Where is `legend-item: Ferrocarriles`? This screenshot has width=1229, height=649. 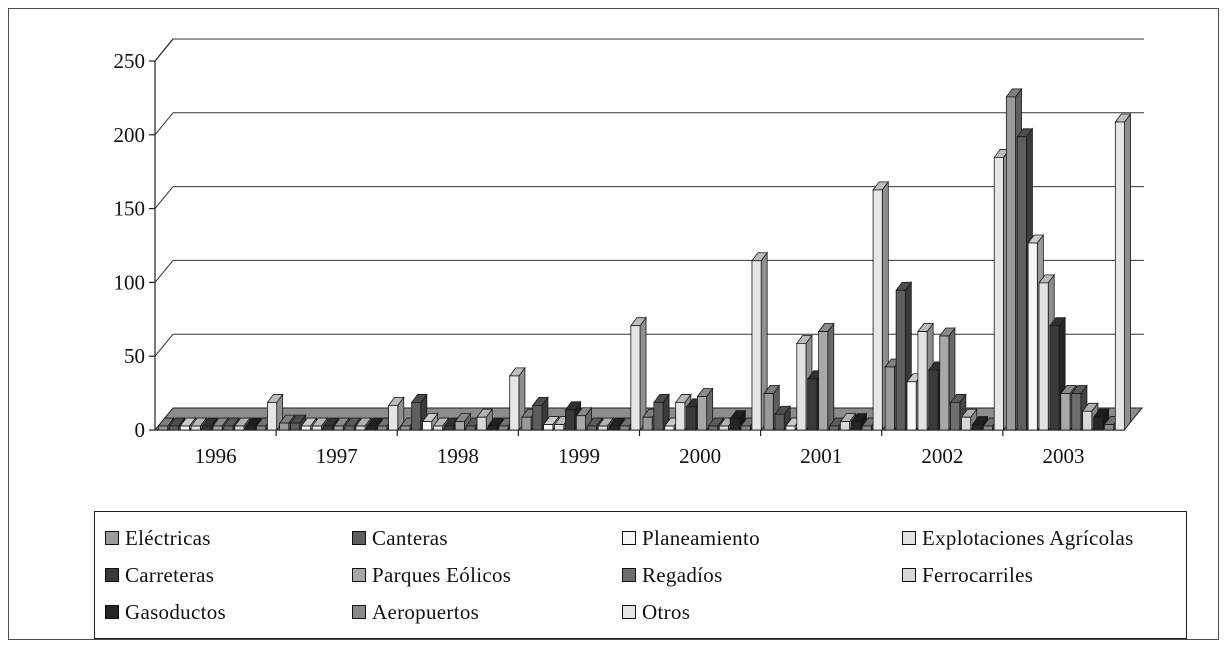 legend-item: Ferrocarriles is located at coordinates (967, 575).